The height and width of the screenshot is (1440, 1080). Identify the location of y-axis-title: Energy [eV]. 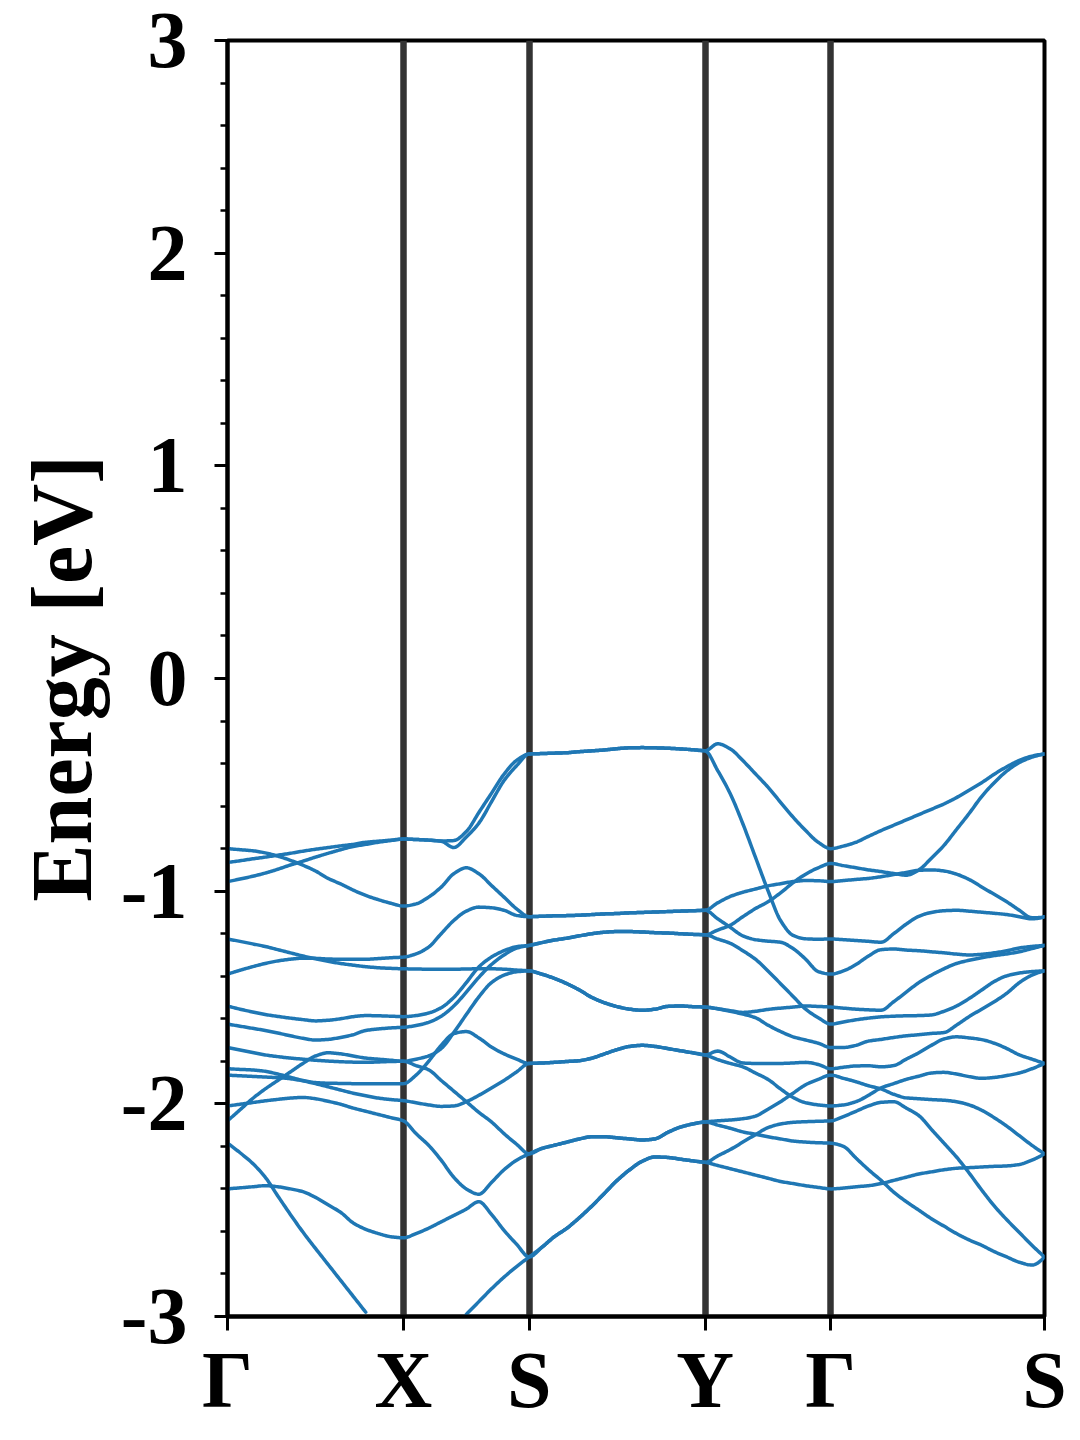
(61, 678).